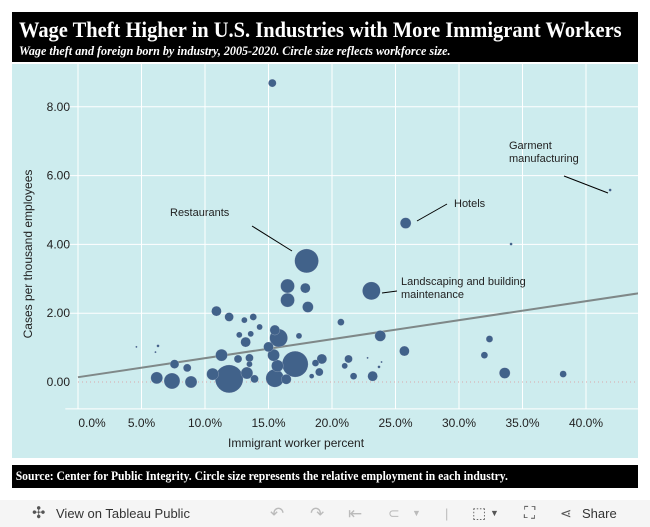 The width and height of the screenshot is (650, 527). I want to click on y-tick-label: 2.00, so click(59, 313).